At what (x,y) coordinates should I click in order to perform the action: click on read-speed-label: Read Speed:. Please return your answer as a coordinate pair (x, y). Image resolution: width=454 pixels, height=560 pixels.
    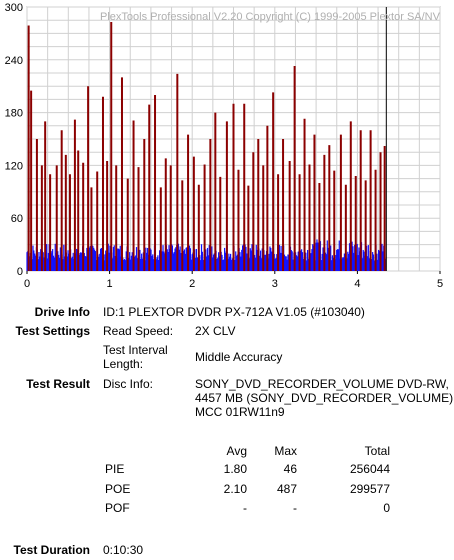
    Looking at the image, I should click on (138, 331).